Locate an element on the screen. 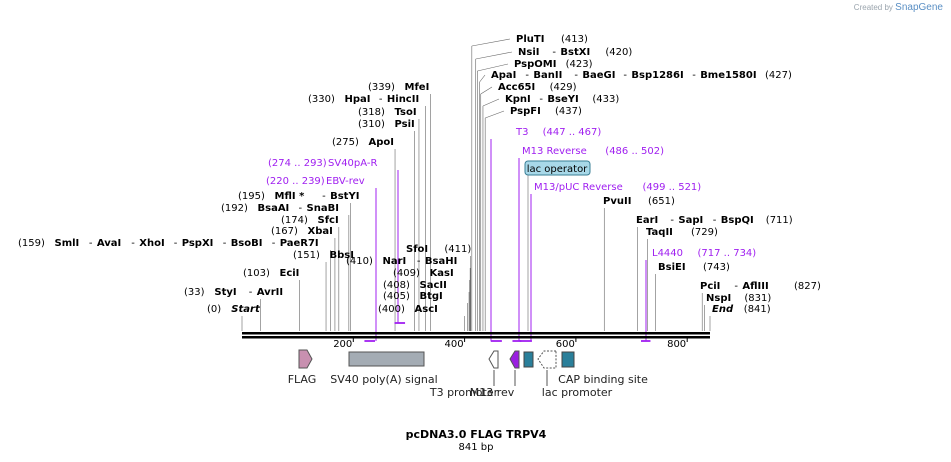 The height and width of the screenshot is (462, 951). m13-rev-label: M13 rev is located at coordinates (492, 392).